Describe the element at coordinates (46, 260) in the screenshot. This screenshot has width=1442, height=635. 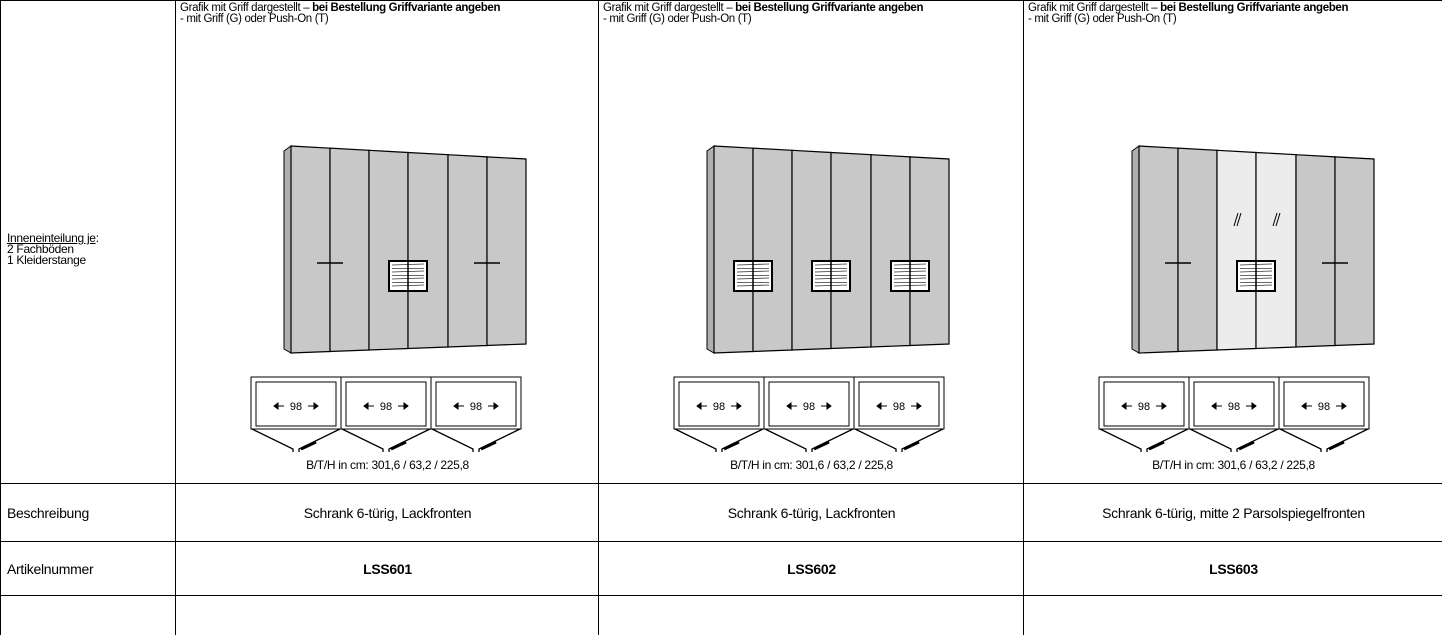
I see `interior-line: 1 Kleiderstange` at that location.